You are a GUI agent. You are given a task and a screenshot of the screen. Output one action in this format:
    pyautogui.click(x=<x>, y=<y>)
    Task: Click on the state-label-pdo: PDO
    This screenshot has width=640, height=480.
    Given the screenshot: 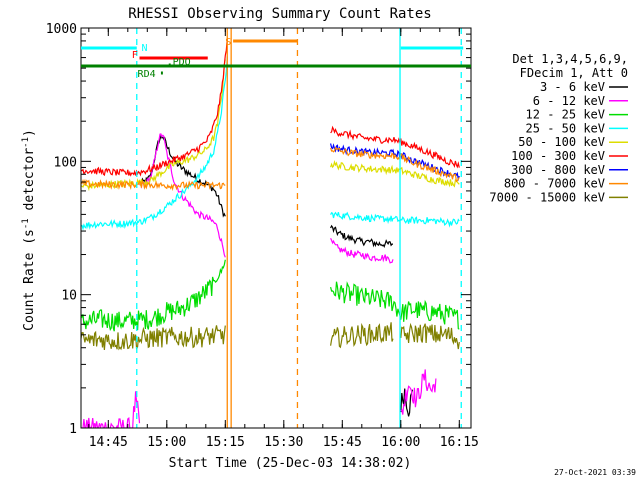 What is the action you would take?
    pyautogui.click(x=182, y=62)
    